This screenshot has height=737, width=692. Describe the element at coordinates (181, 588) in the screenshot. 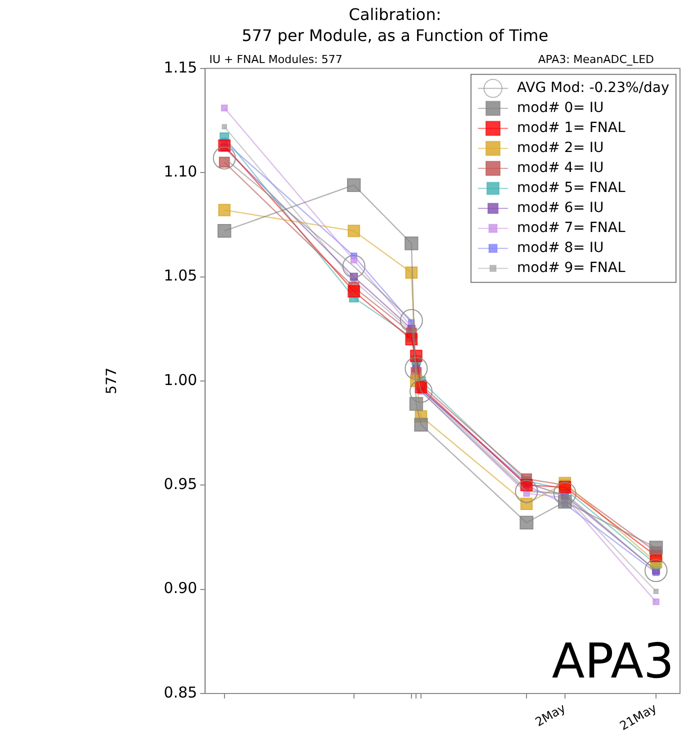

I see `y-tick-label: 0.90` at that location.